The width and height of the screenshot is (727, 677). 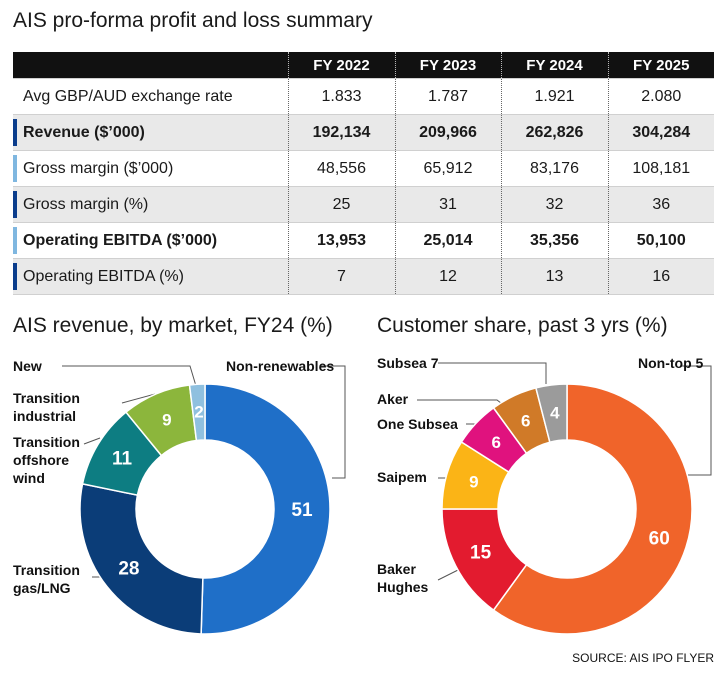 I want to click on table-title: AIS pro-forma profit and loss summary, so click(x=193, y=20).